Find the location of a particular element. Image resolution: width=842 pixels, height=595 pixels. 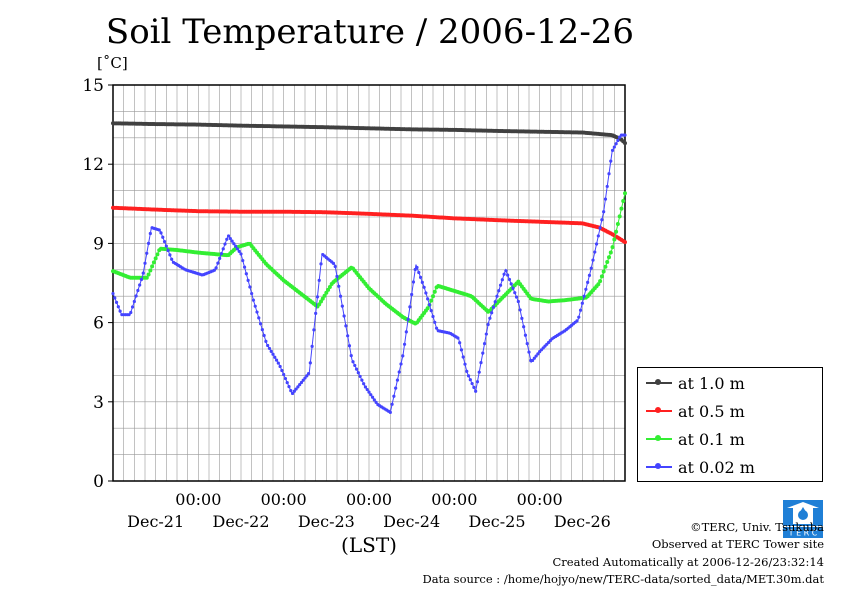

y-tick-label: 6 is located at coordinates (98, 324).